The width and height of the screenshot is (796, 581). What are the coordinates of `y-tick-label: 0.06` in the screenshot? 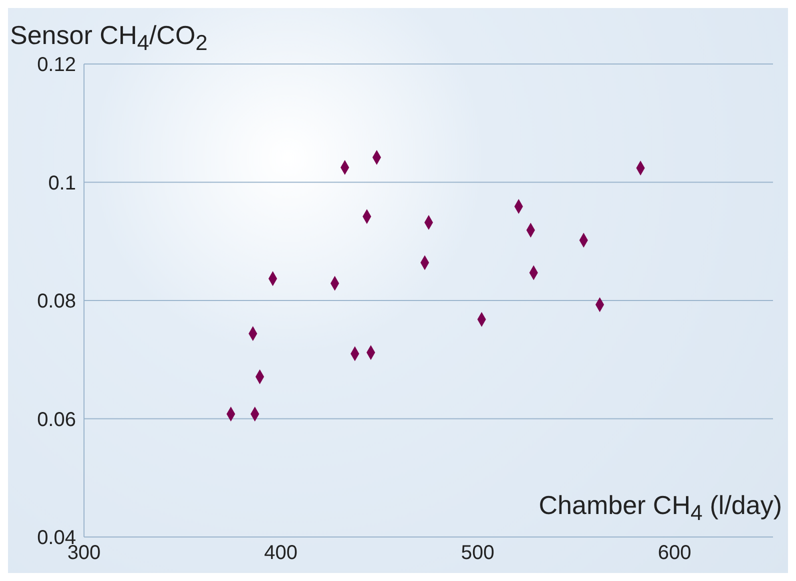 It's located at (56, 419).